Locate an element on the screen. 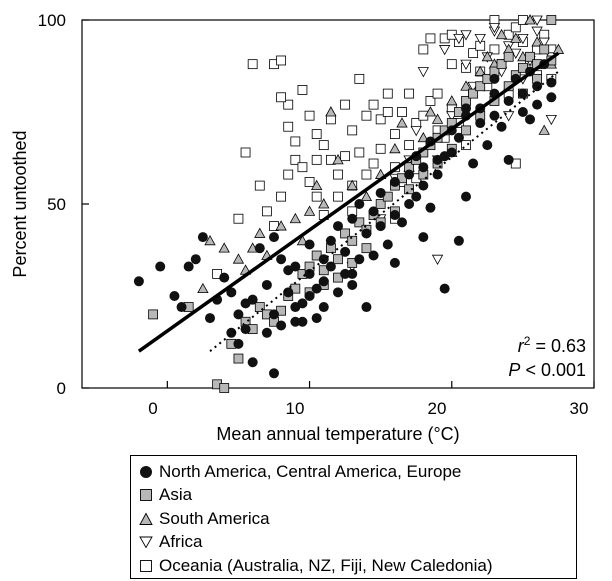 The height and width of the screenshot is (581, 612). gray-square-icon is located at coordinates (146, 495).